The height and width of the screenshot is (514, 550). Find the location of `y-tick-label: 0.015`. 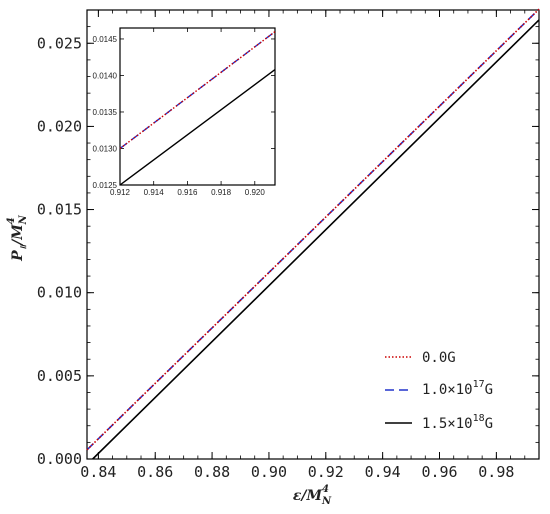

y-tick-label: 0.015 is located at coordinates (59, 210).